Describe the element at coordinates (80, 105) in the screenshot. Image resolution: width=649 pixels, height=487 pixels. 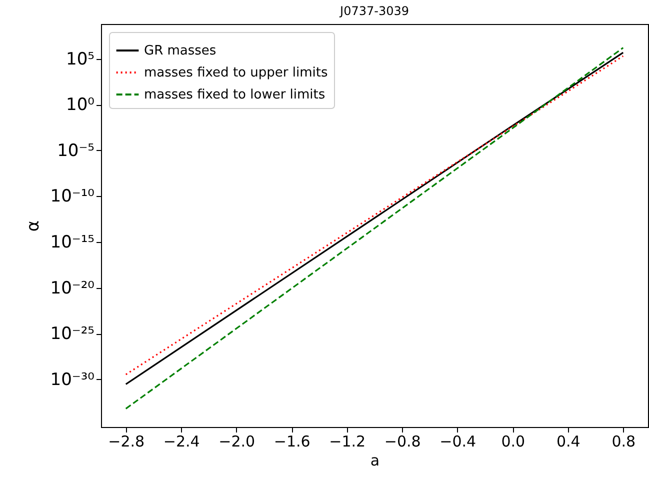
I see `y-tick-label: 10⁰` at that location.